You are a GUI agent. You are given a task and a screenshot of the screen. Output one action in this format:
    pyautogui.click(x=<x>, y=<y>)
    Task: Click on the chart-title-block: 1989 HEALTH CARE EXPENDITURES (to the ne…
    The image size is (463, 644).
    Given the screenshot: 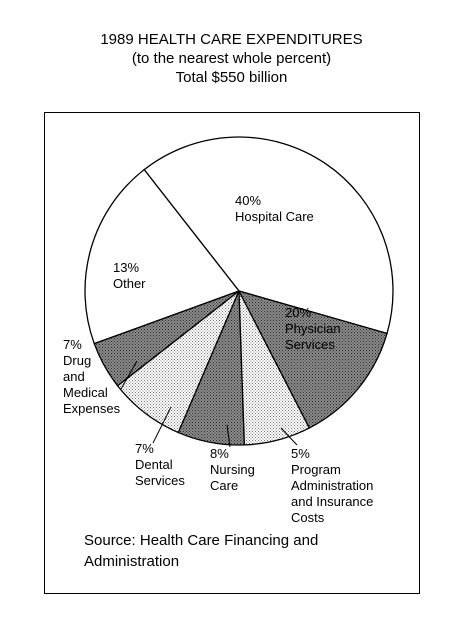 What is the action you would take?
    pyautogui.click(x=231, y=58)
    